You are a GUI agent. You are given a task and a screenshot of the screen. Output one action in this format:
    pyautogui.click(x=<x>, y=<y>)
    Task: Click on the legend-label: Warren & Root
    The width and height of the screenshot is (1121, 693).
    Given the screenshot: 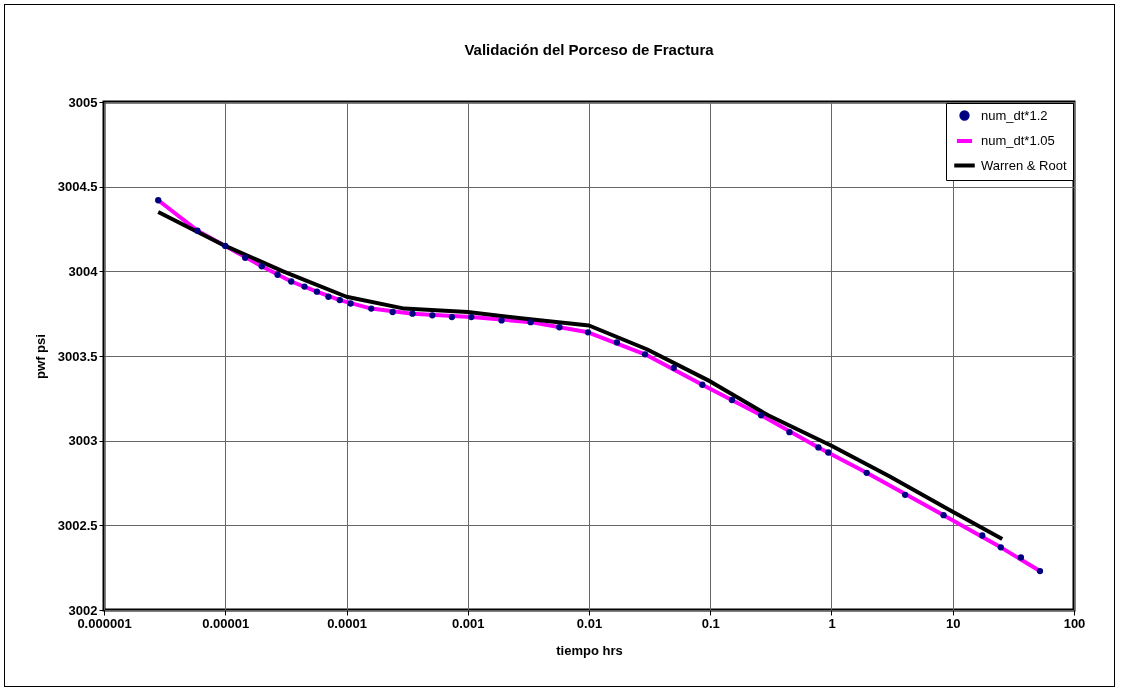 What is the action you would take?
    pyautogui.click(x=1024, y=165)
    